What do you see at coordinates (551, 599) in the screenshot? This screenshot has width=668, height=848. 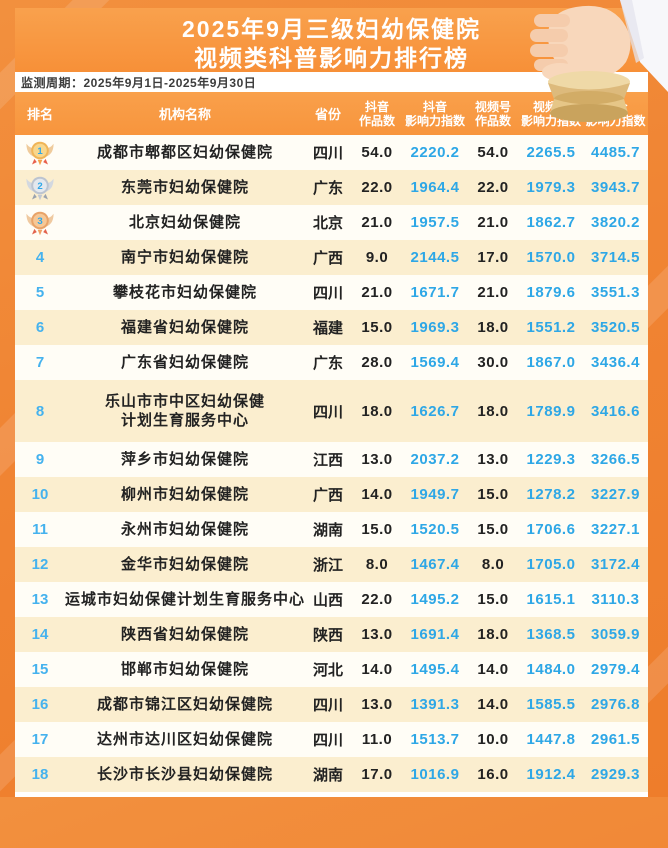 I see `sph-influence-index: 1615.1` at bounding box center [551, 599].